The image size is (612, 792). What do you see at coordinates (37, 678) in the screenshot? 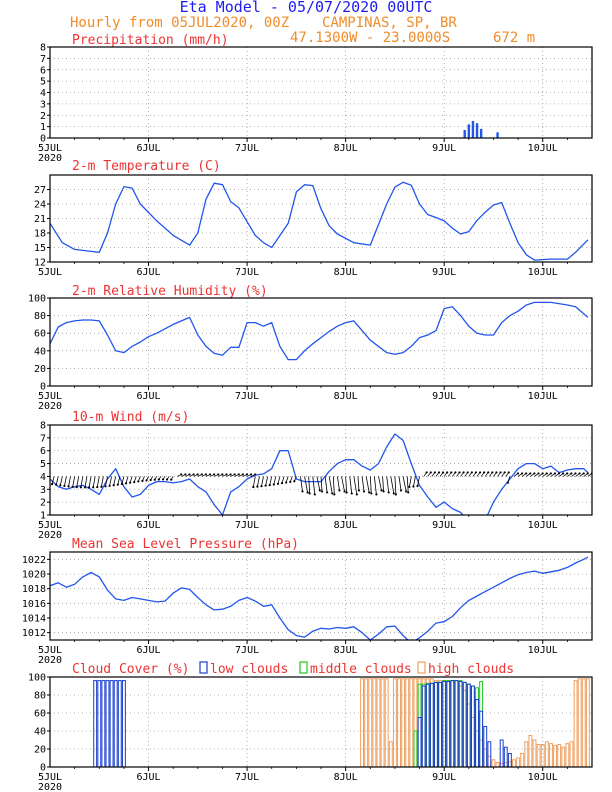
I see `y-tick-label: 100` at bounding box center [37, 678].